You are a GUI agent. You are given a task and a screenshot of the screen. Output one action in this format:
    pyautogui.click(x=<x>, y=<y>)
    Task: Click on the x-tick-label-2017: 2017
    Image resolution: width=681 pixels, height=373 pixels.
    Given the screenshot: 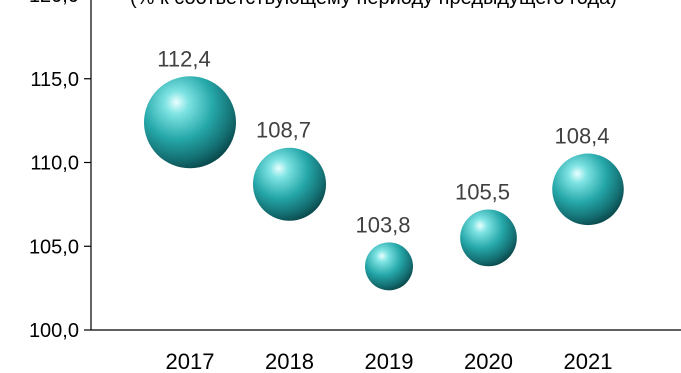 What is the action you would take?
    pyautogui.click(x=190, y=361)
    